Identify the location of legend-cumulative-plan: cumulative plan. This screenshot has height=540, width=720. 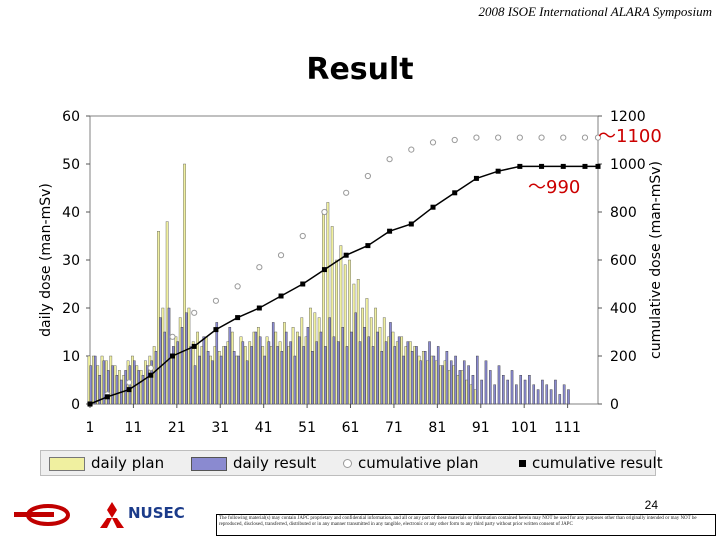
(411, 463).